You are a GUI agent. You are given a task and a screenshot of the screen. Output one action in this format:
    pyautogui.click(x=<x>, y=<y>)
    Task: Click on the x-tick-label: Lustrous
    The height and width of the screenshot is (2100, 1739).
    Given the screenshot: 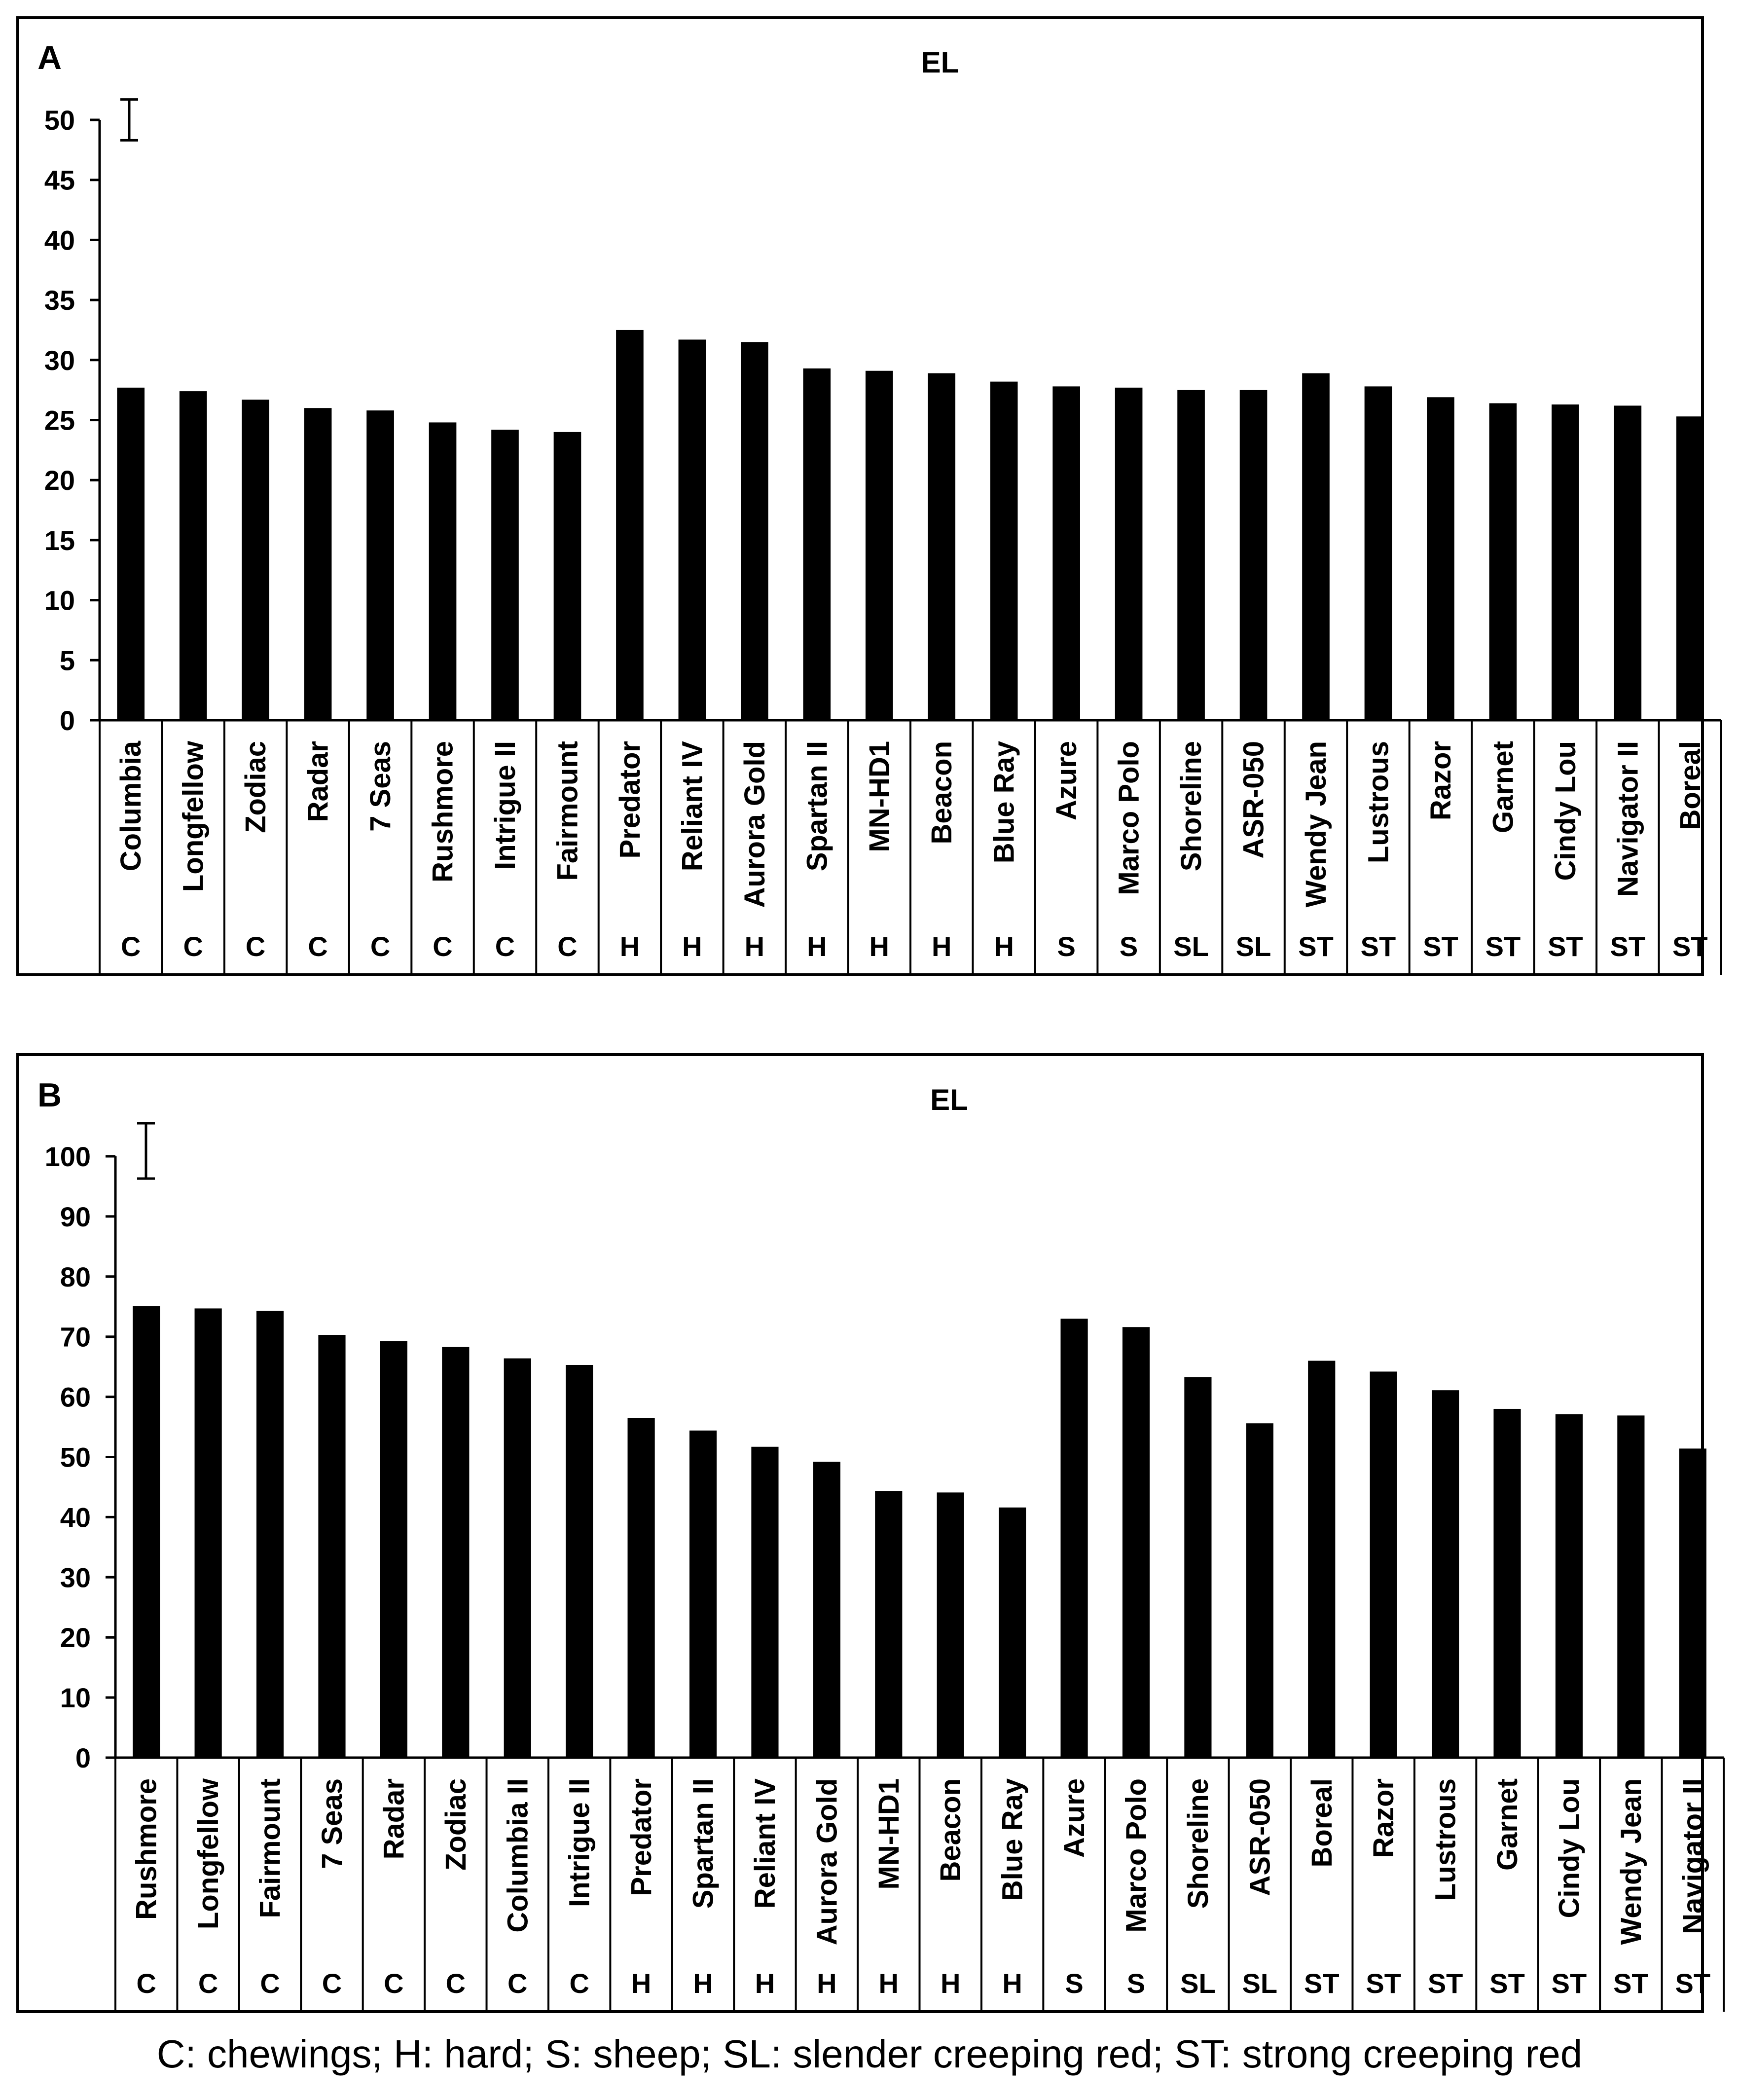 What is the action you would take?
    pyautogui.click(x=1446, y=1839)
    